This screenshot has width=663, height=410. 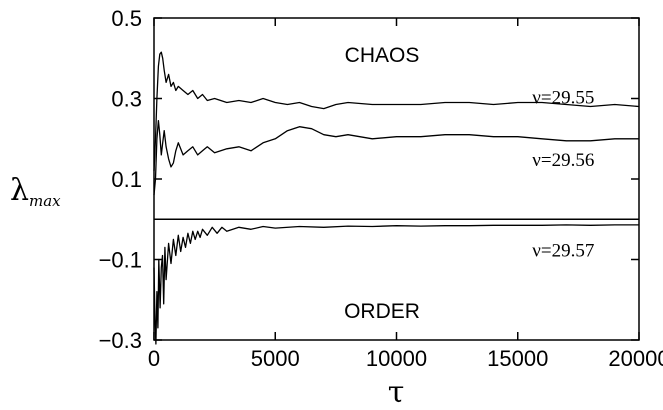 What do you see at coordinates (19, 190) in the screenshot?
I see `y-axis-title-main: λ` at bounding box center [19, 190].